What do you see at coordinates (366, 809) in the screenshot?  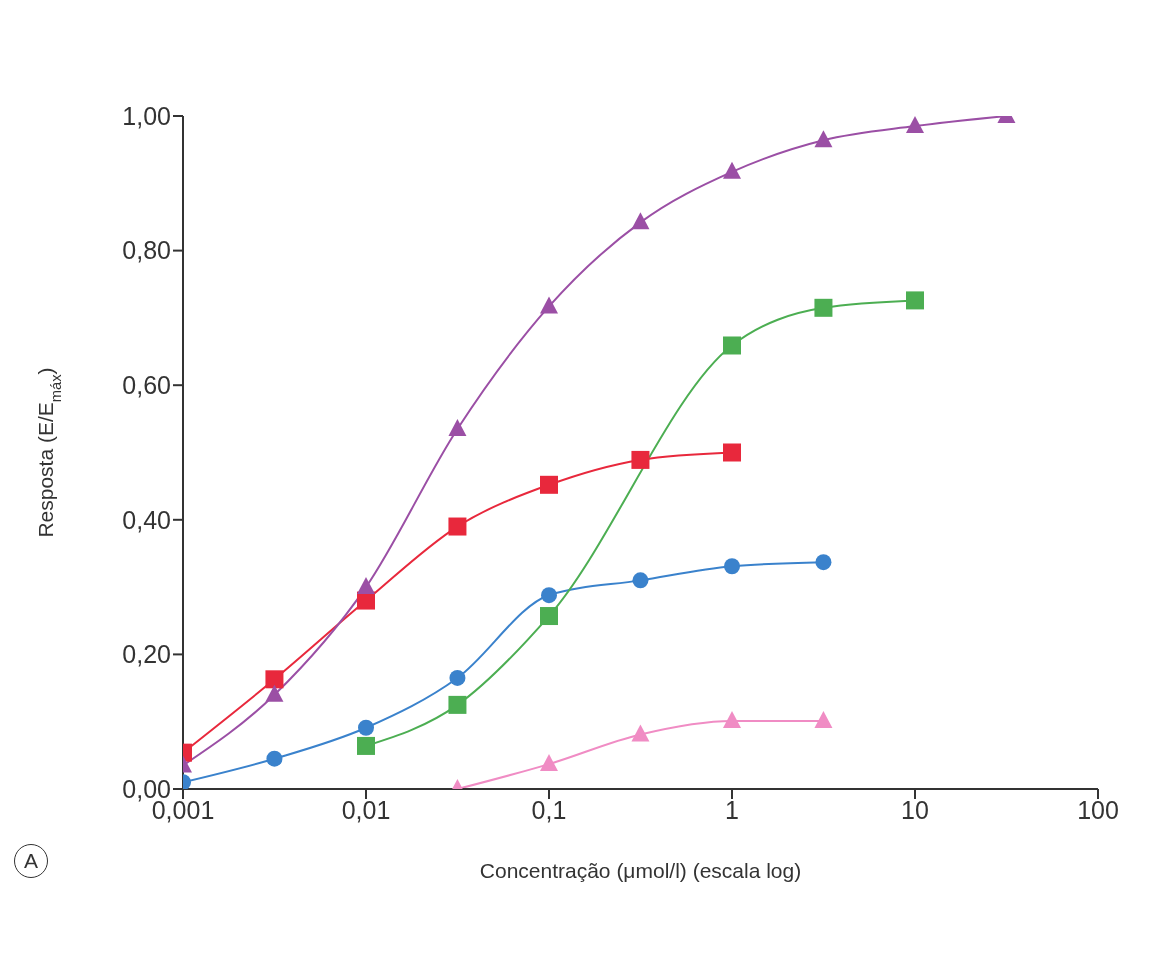 I see `x-tick-label: 0,01` at bounding box center [366, 809].